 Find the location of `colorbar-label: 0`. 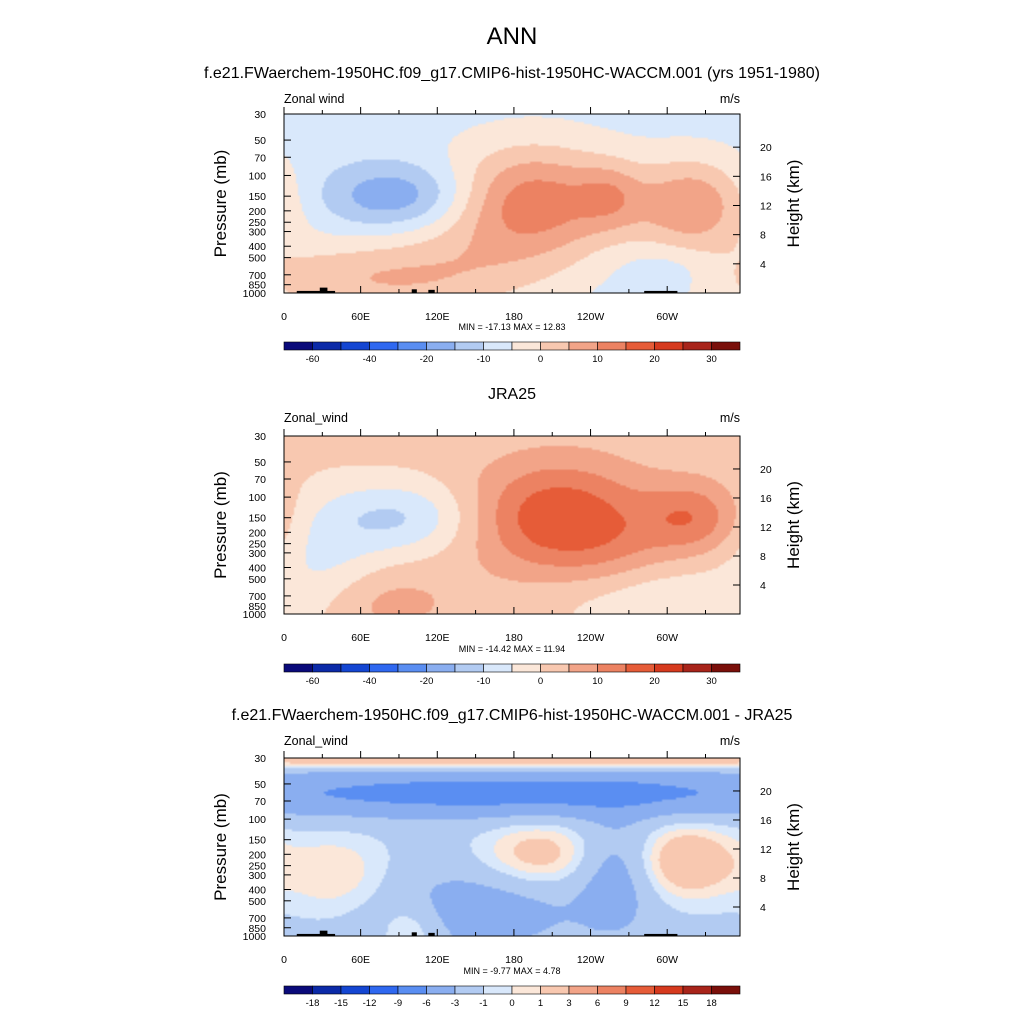

colorbar-label: 0 is located at coordinates (511, 1003).